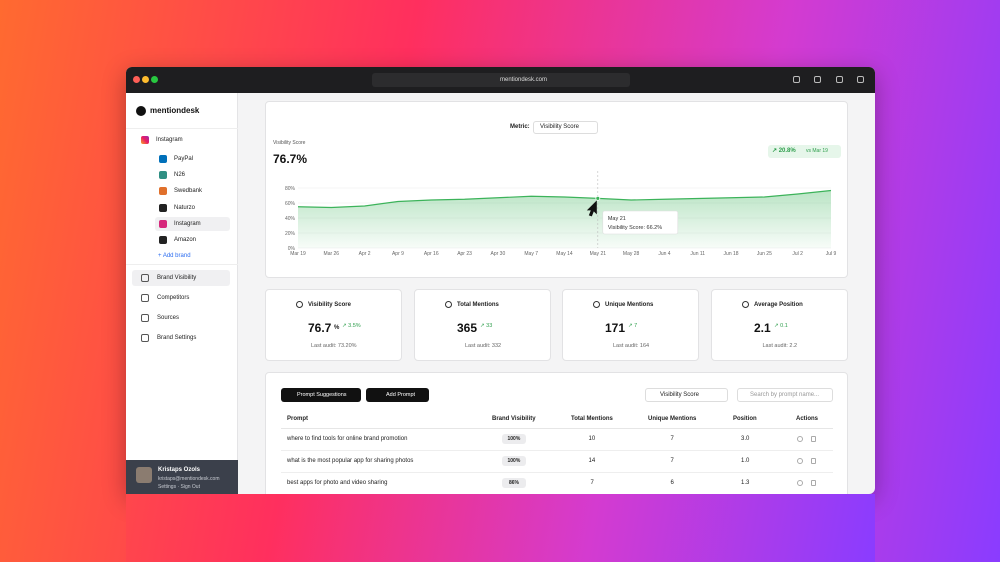 This screenshot has width=1000, height=562. I want to click on brand-item: PayPal, so click(184, 159).